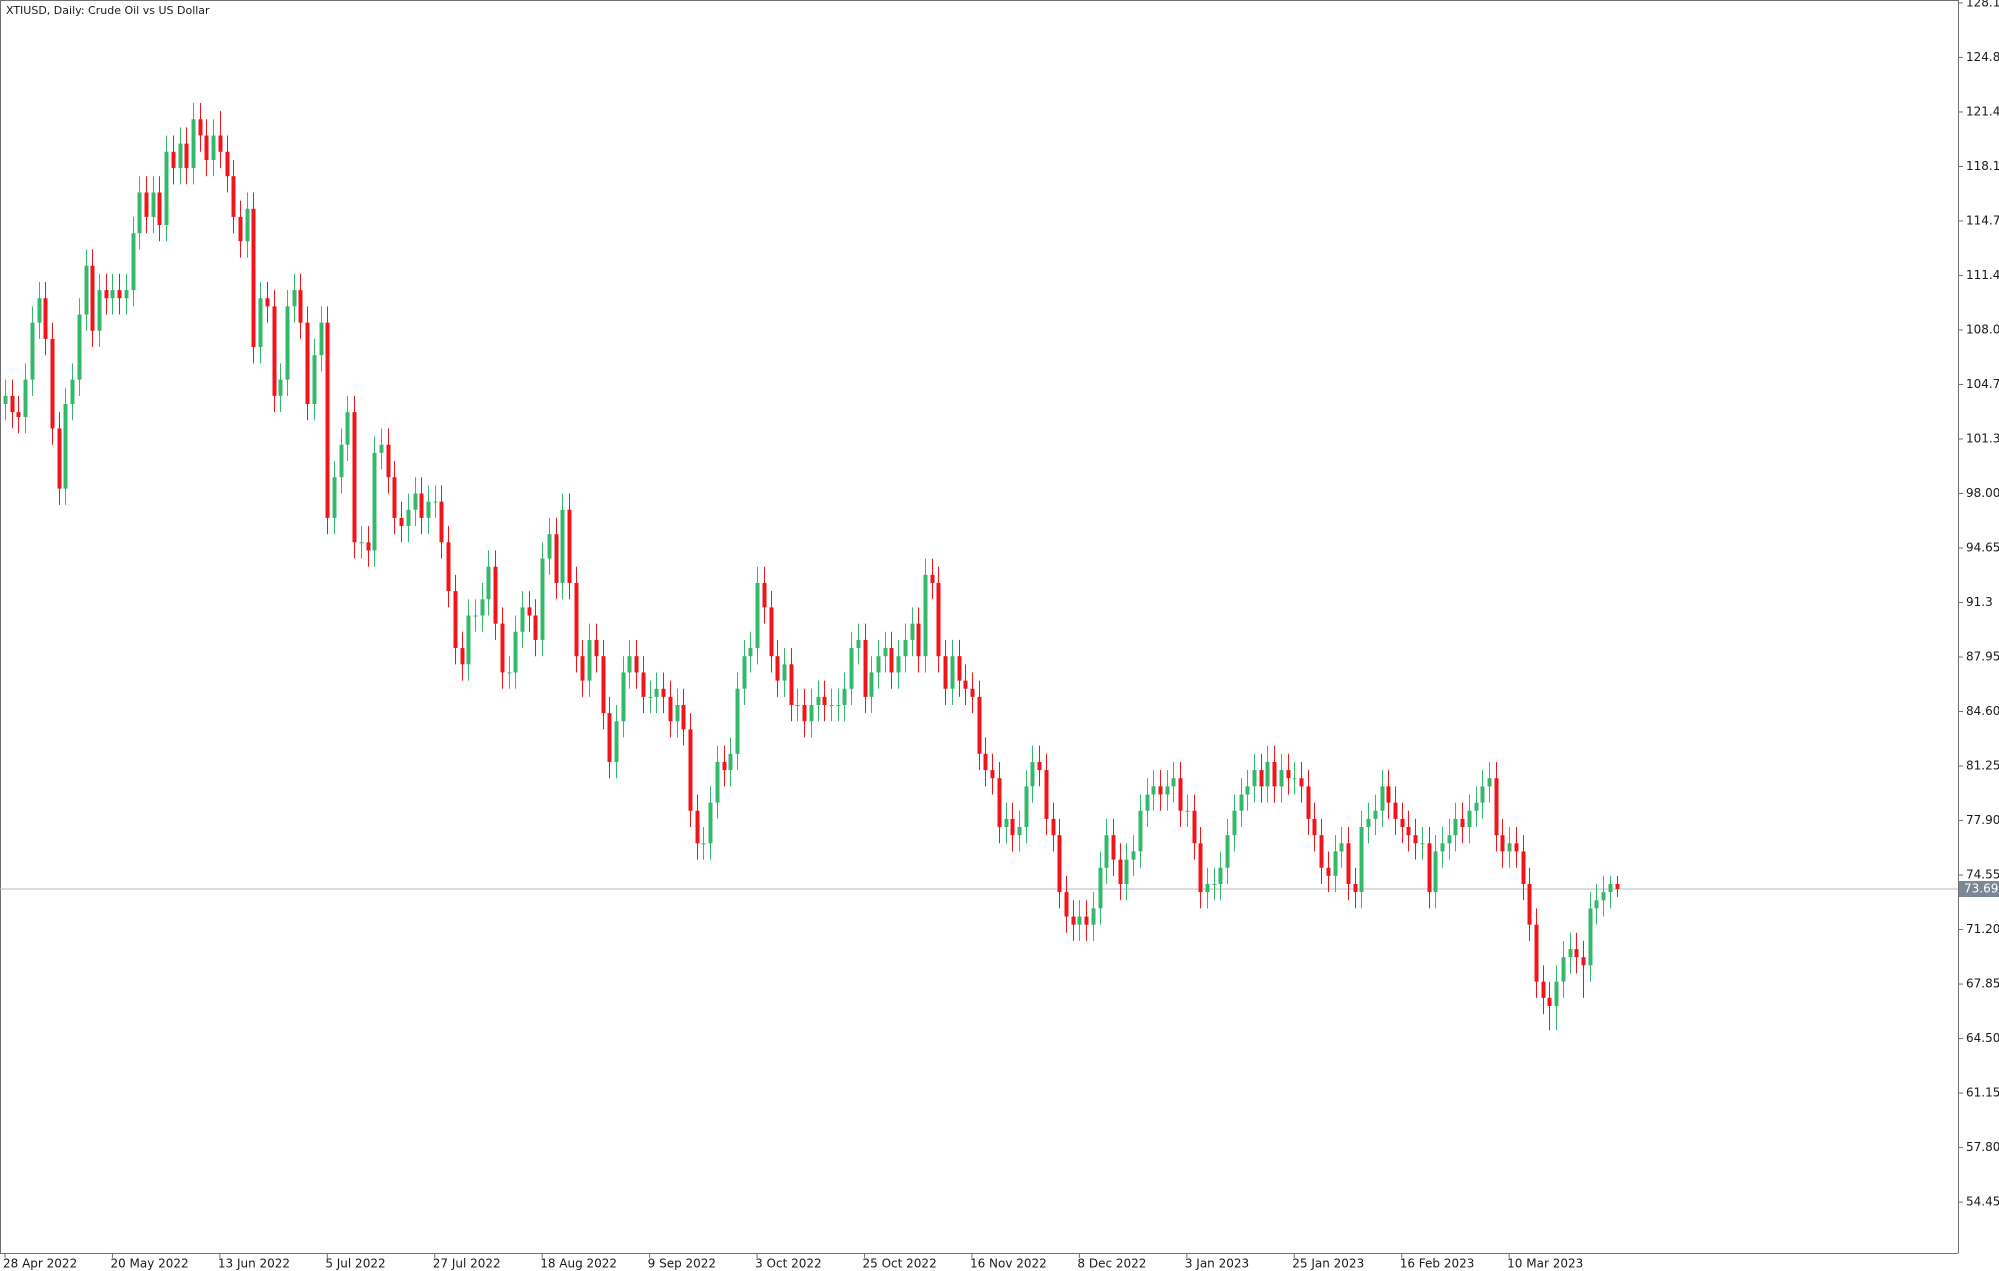 This screenshot has width=1999, height=1271. What do you see at coordinates (1982, 1093) in the screenshot?
I see `y-tick-label: 61.15` at bounding box center [1982, 1093].